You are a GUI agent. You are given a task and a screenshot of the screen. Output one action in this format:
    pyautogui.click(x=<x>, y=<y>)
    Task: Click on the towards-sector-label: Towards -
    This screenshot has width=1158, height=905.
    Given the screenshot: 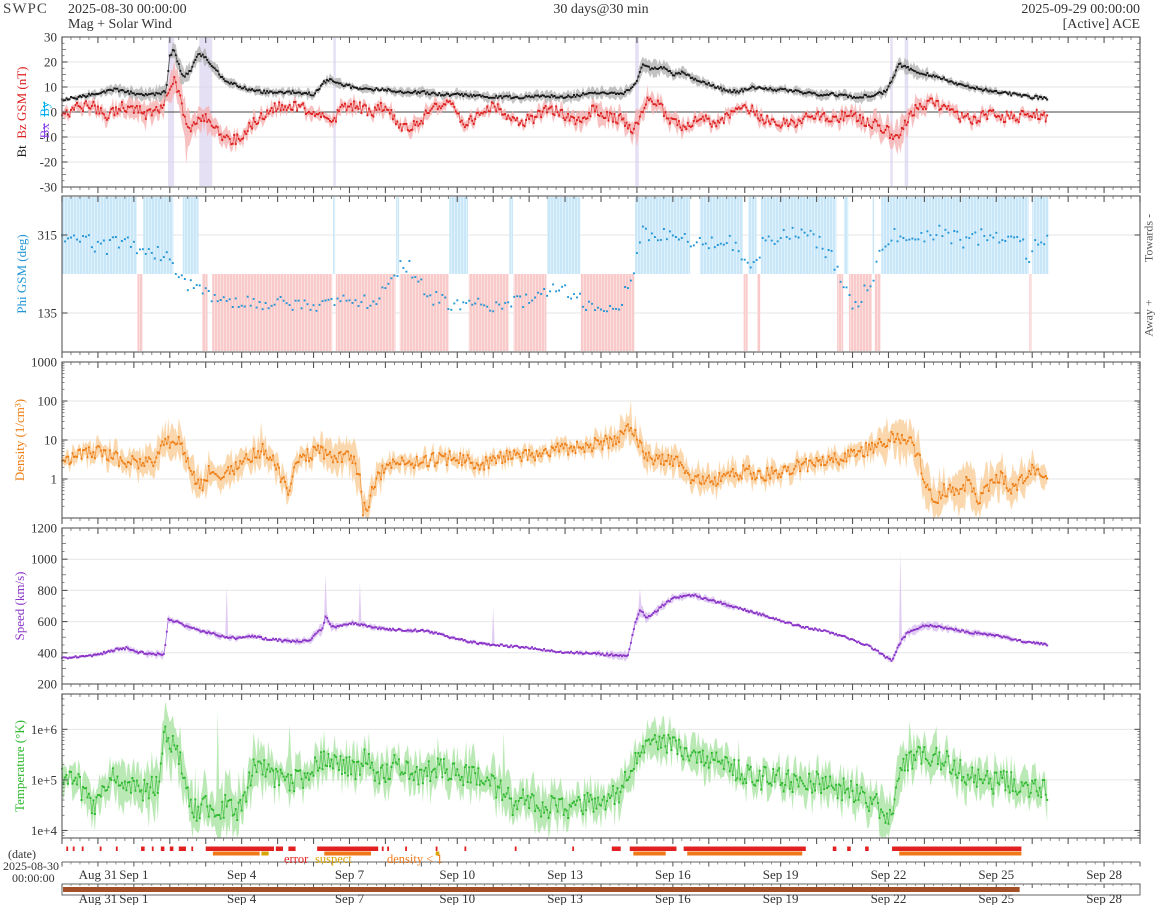 What is the action you would take?
    pyautogui.click(x=1148, y=238)
    